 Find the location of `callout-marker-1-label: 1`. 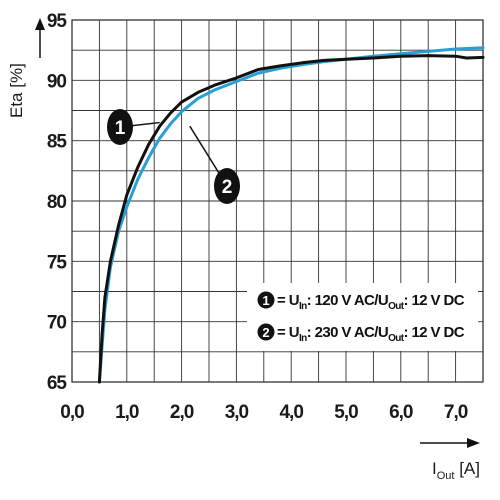

callout-marker-1-label: 1 is located at coordinates (120, 128).